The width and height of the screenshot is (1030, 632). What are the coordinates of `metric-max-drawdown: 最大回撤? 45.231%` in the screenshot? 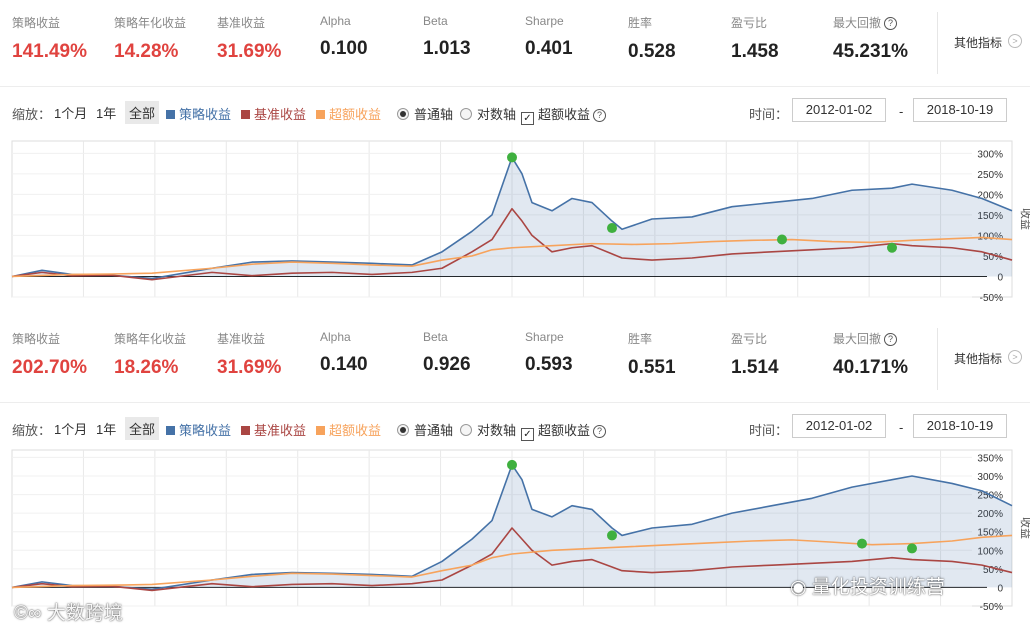 It's located at (870, 38).